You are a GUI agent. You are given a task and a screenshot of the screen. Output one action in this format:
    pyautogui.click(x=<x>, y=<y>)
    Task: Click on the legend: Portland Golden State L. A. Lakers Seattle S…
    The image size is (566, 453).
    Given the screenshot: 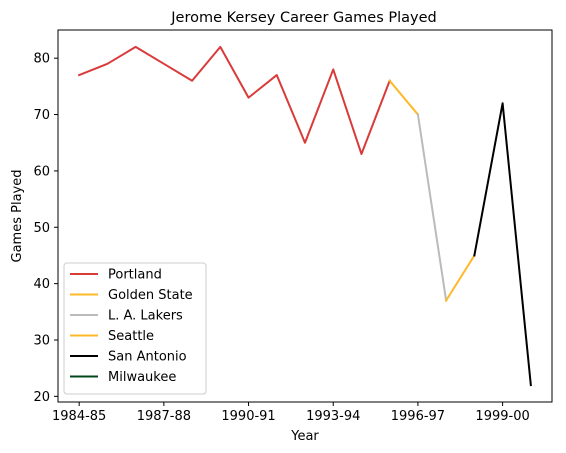 What is the action you would take?
    pyautogui.click(x=135, y=328)
    